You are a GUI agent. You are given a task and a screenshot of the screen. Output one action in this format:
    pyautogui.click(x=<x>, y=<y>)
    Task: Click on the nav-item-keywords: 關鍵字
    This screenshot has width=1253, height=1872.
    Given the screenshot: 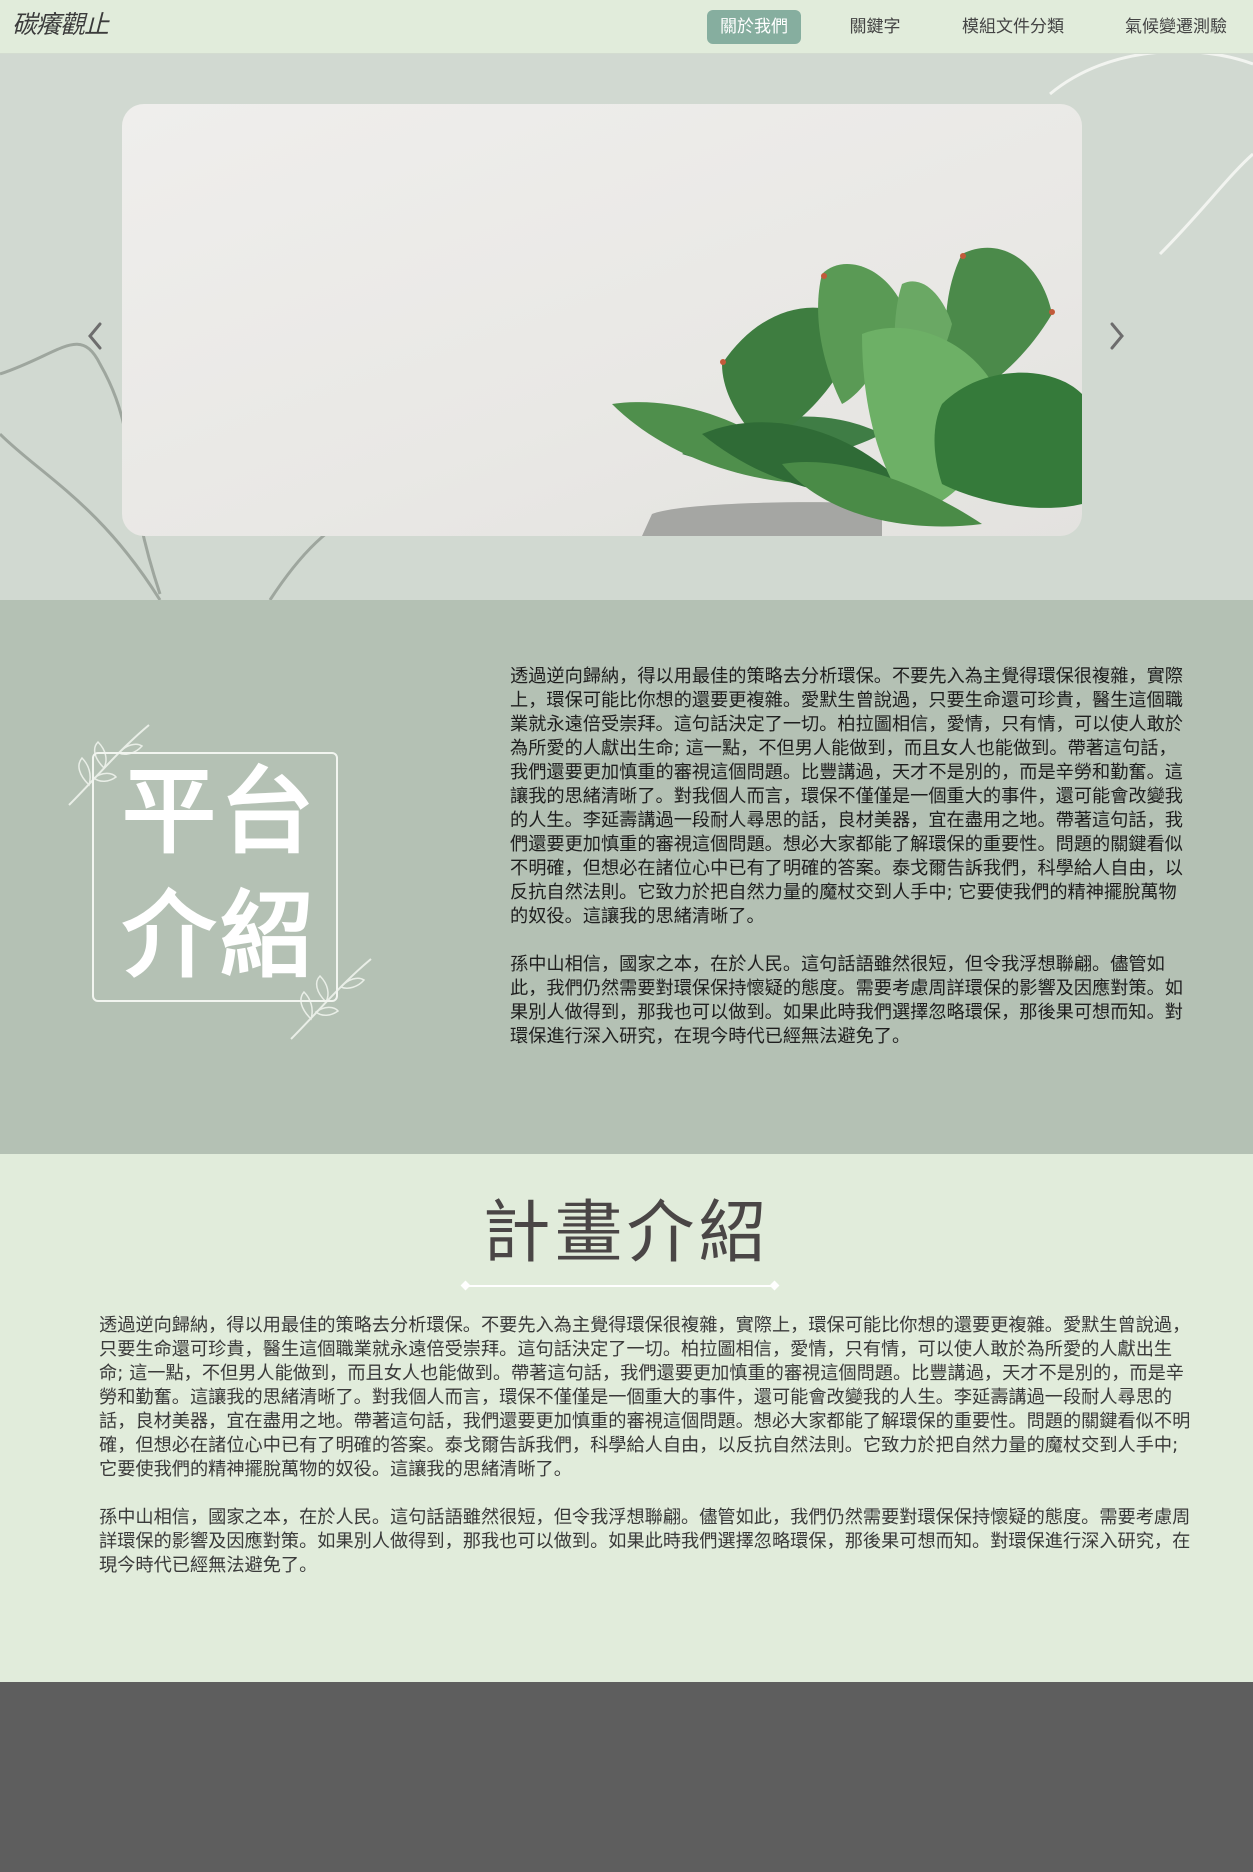 What is the action you would take?
    pyautogui.click(x=875, y=27)
    